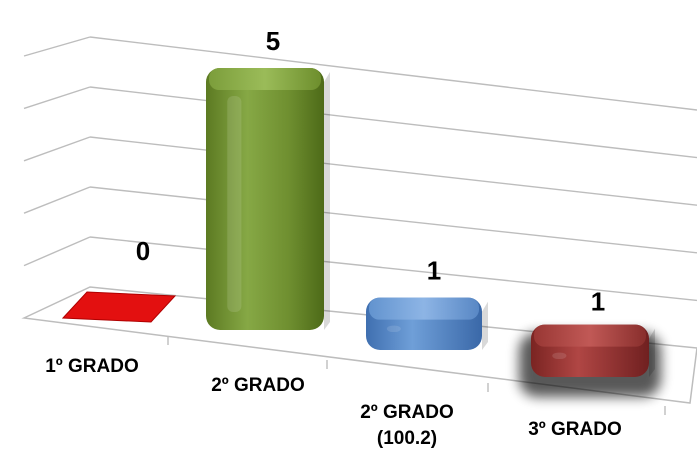 This screenshot has width=697, height=452. What do you see at coordinates (575, 429) in the screenshot?
I see `category-label: 3º GRADO` at bounding box center [575, 429].